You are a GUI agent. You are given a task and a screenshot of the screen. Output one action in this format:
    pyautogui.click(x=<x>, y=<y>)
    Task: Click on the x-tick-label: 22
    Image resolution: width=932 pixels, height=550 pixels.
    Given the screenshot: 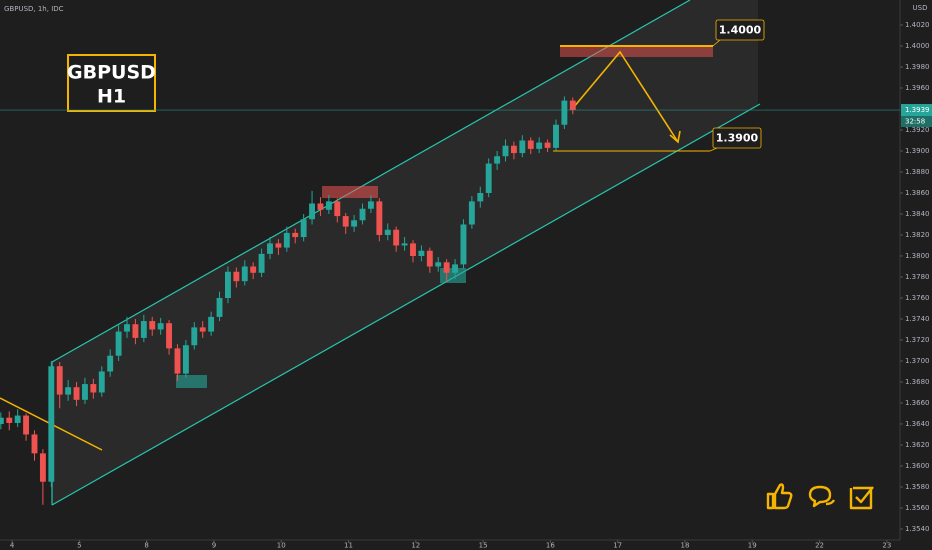 What is the action you would take?
    pyautogui.click(x=819, y=546)
    